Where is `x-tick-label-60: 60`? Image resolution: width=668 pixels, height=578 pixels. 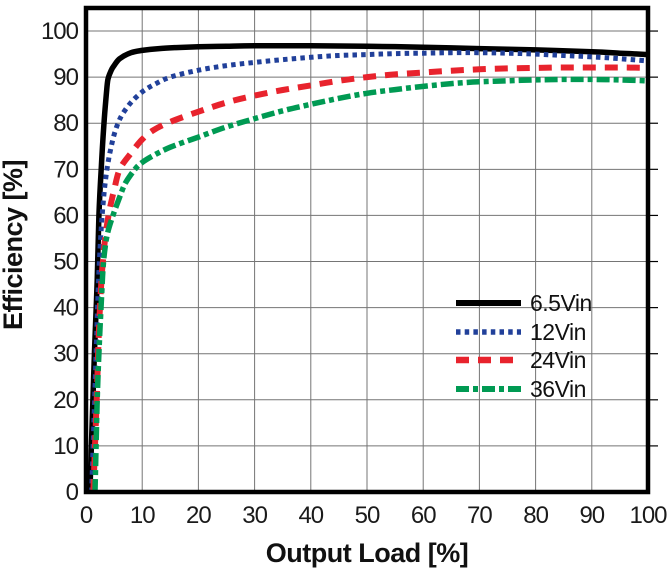
x-tick-label-60: 60 is located at coordinates (423, 515).